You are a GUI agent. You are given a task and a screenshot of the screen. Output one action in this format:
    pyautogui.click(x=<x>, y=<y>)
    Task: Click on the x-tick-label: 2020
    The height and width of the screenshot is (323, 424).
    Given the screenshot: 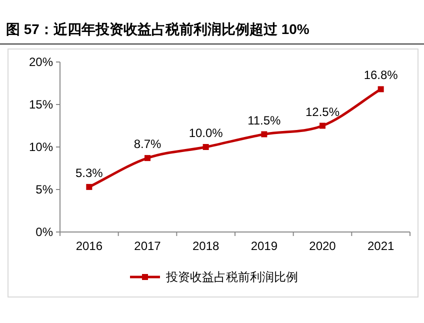 What is the action you would take?
    pyautogui.click(x=322, y=246)
    